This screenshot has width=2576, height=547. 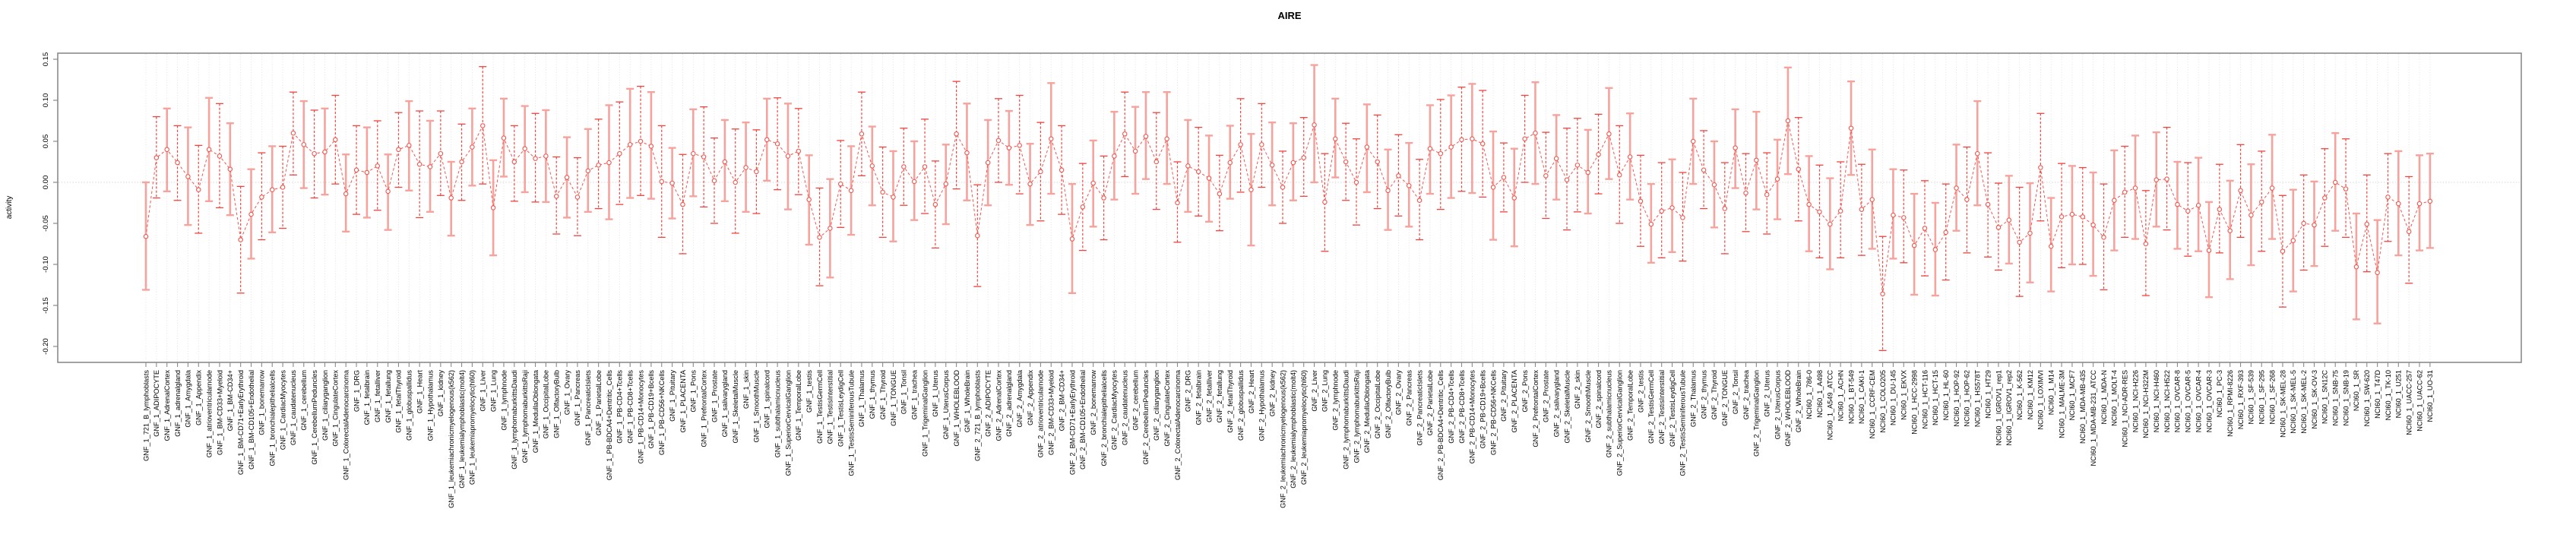 I want to click on x-tick-label: GNF_1_salivarygland, so click(x=725, y=403).